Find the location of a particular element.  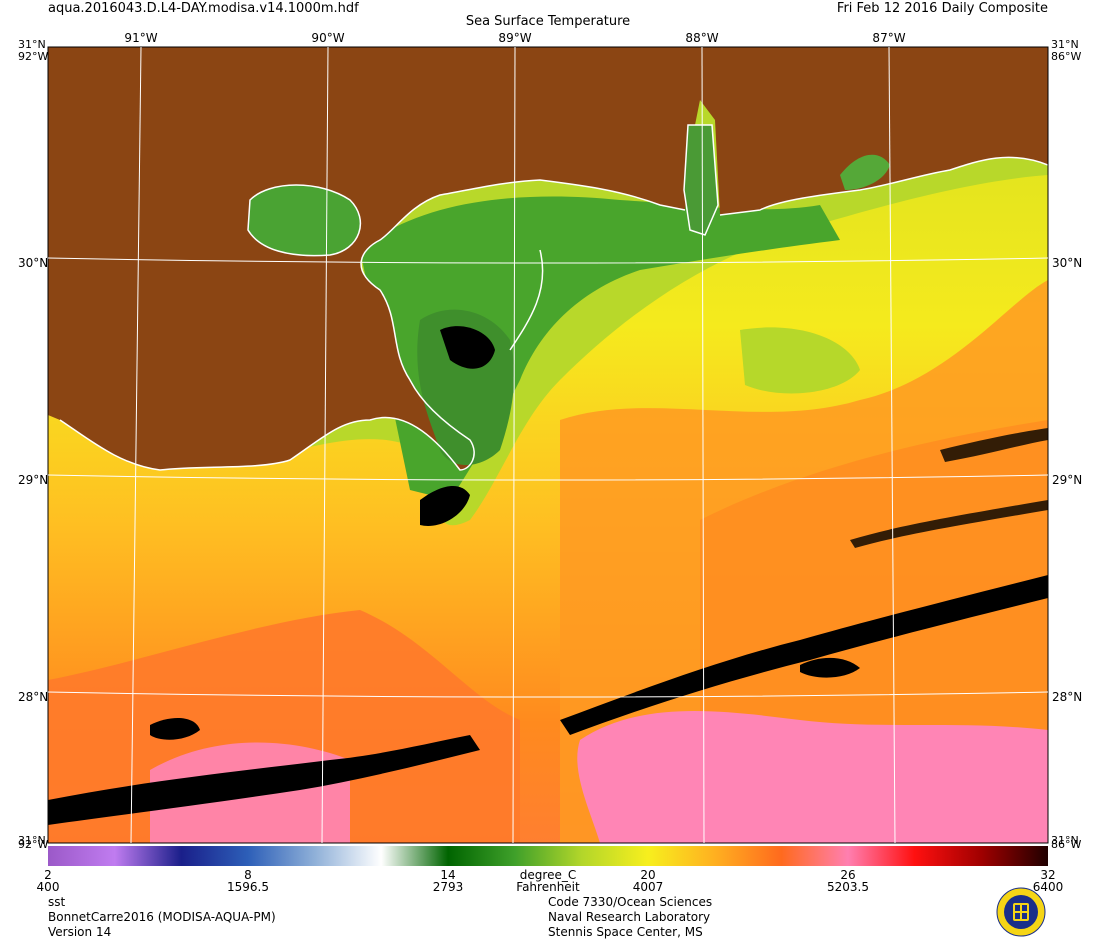

colorbar-tick-f-4: 5203.5 is located at coordinates (848, 887).